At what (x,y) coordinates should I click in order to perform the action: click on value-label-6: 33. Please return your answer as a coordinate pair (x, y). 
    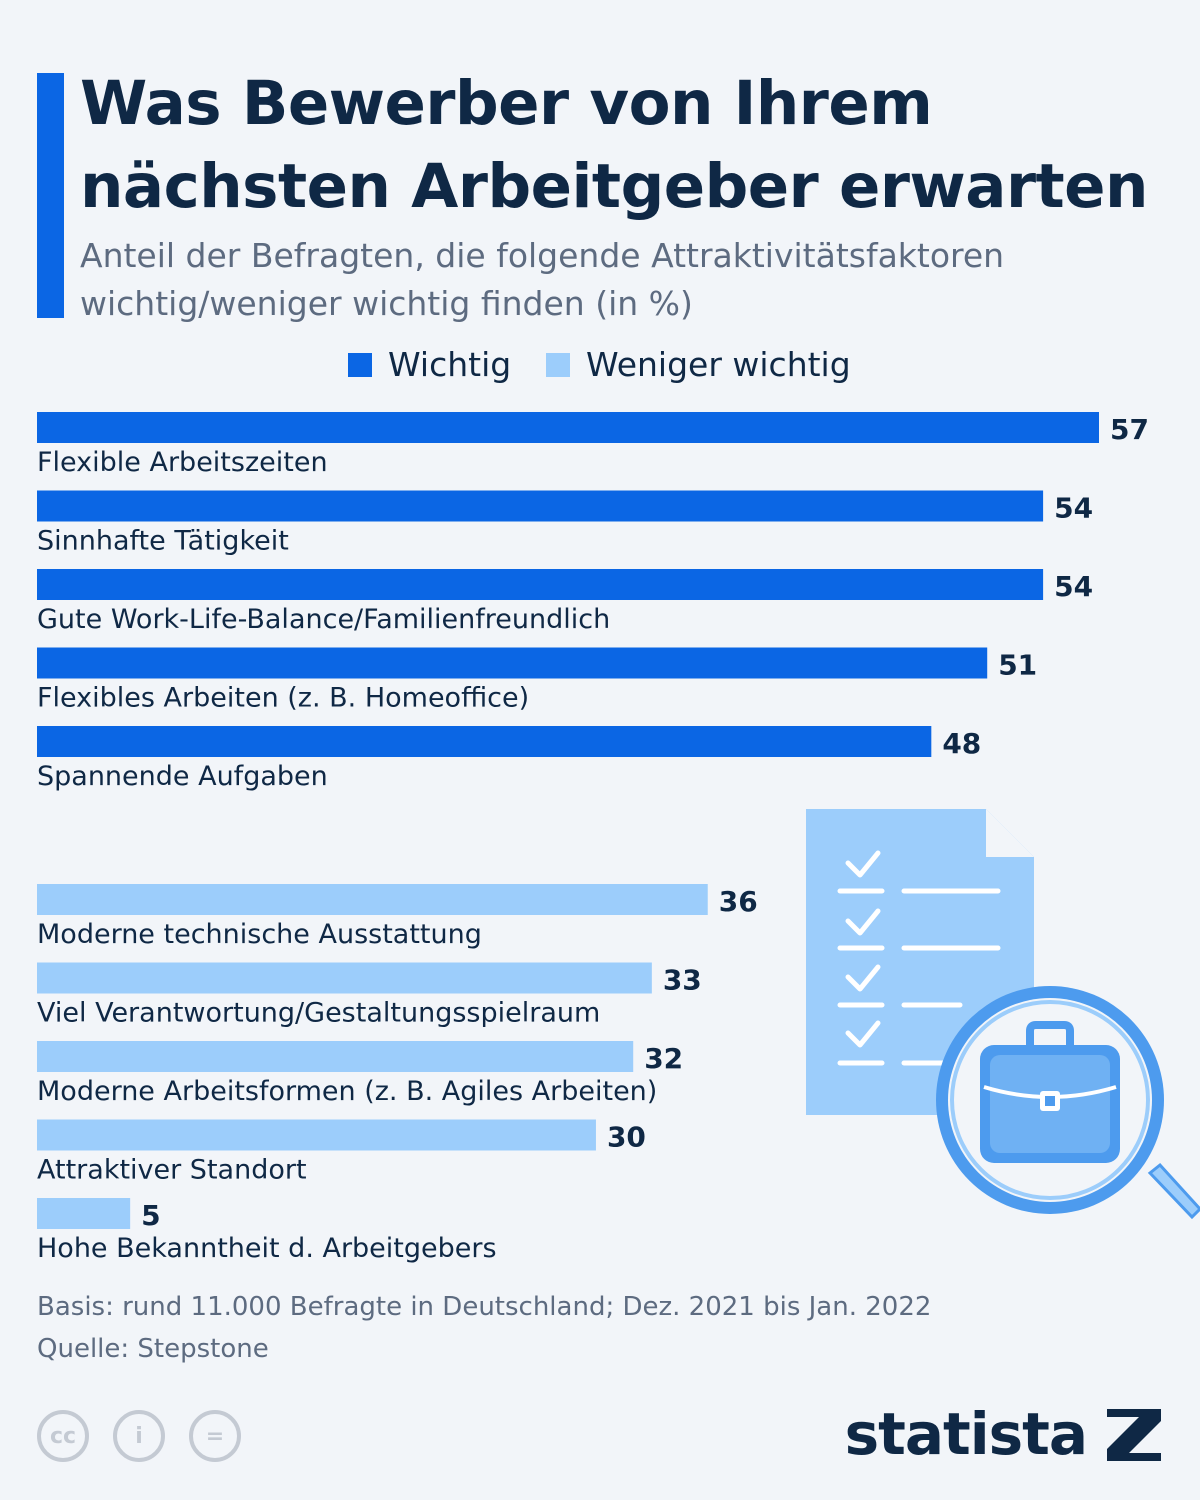
    Looking at the image, I should click on (682, 980).